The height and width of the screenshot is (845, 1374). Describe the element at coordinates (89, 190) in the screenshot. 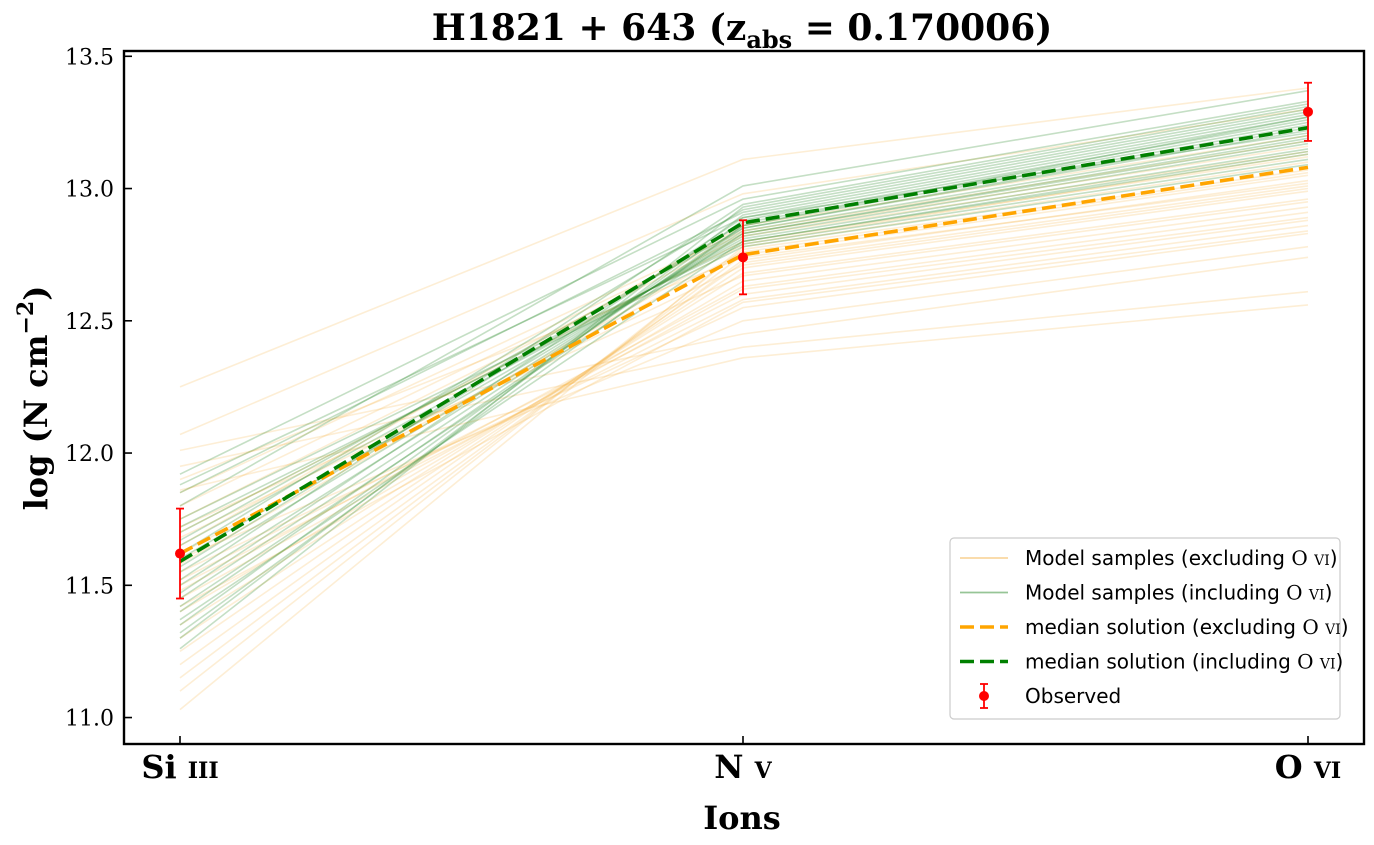

I see `y-tick-label: 13.0` at that location.